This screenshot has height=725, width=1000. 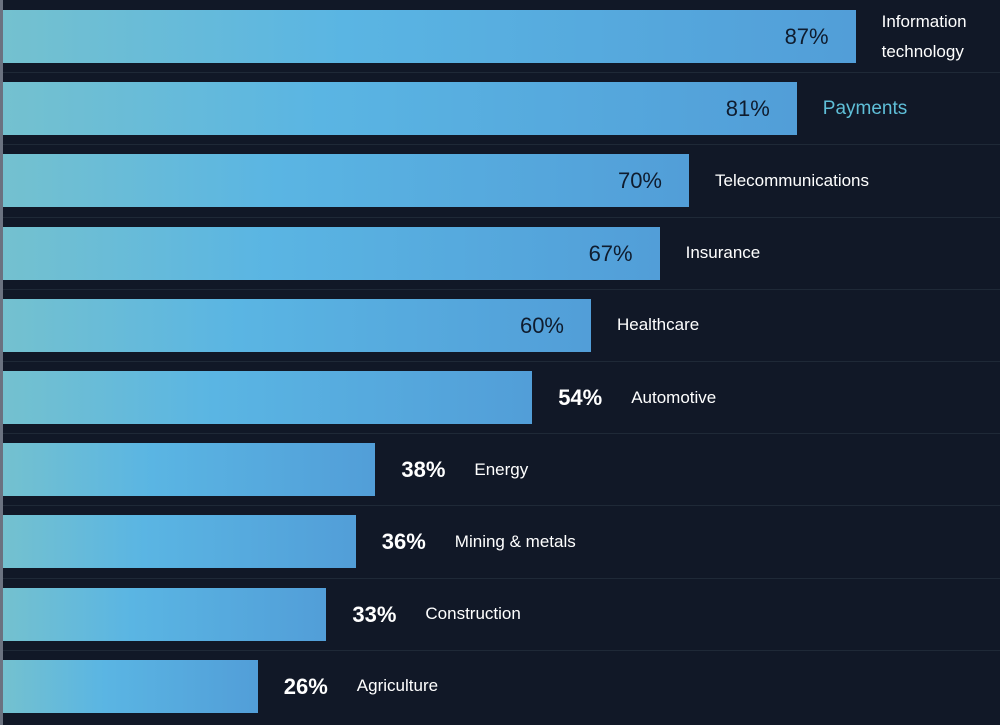 What do you see at coordinates (305, 686) in the screenshot?
I see `value-label: 26%` at bounding box center [305, 686].